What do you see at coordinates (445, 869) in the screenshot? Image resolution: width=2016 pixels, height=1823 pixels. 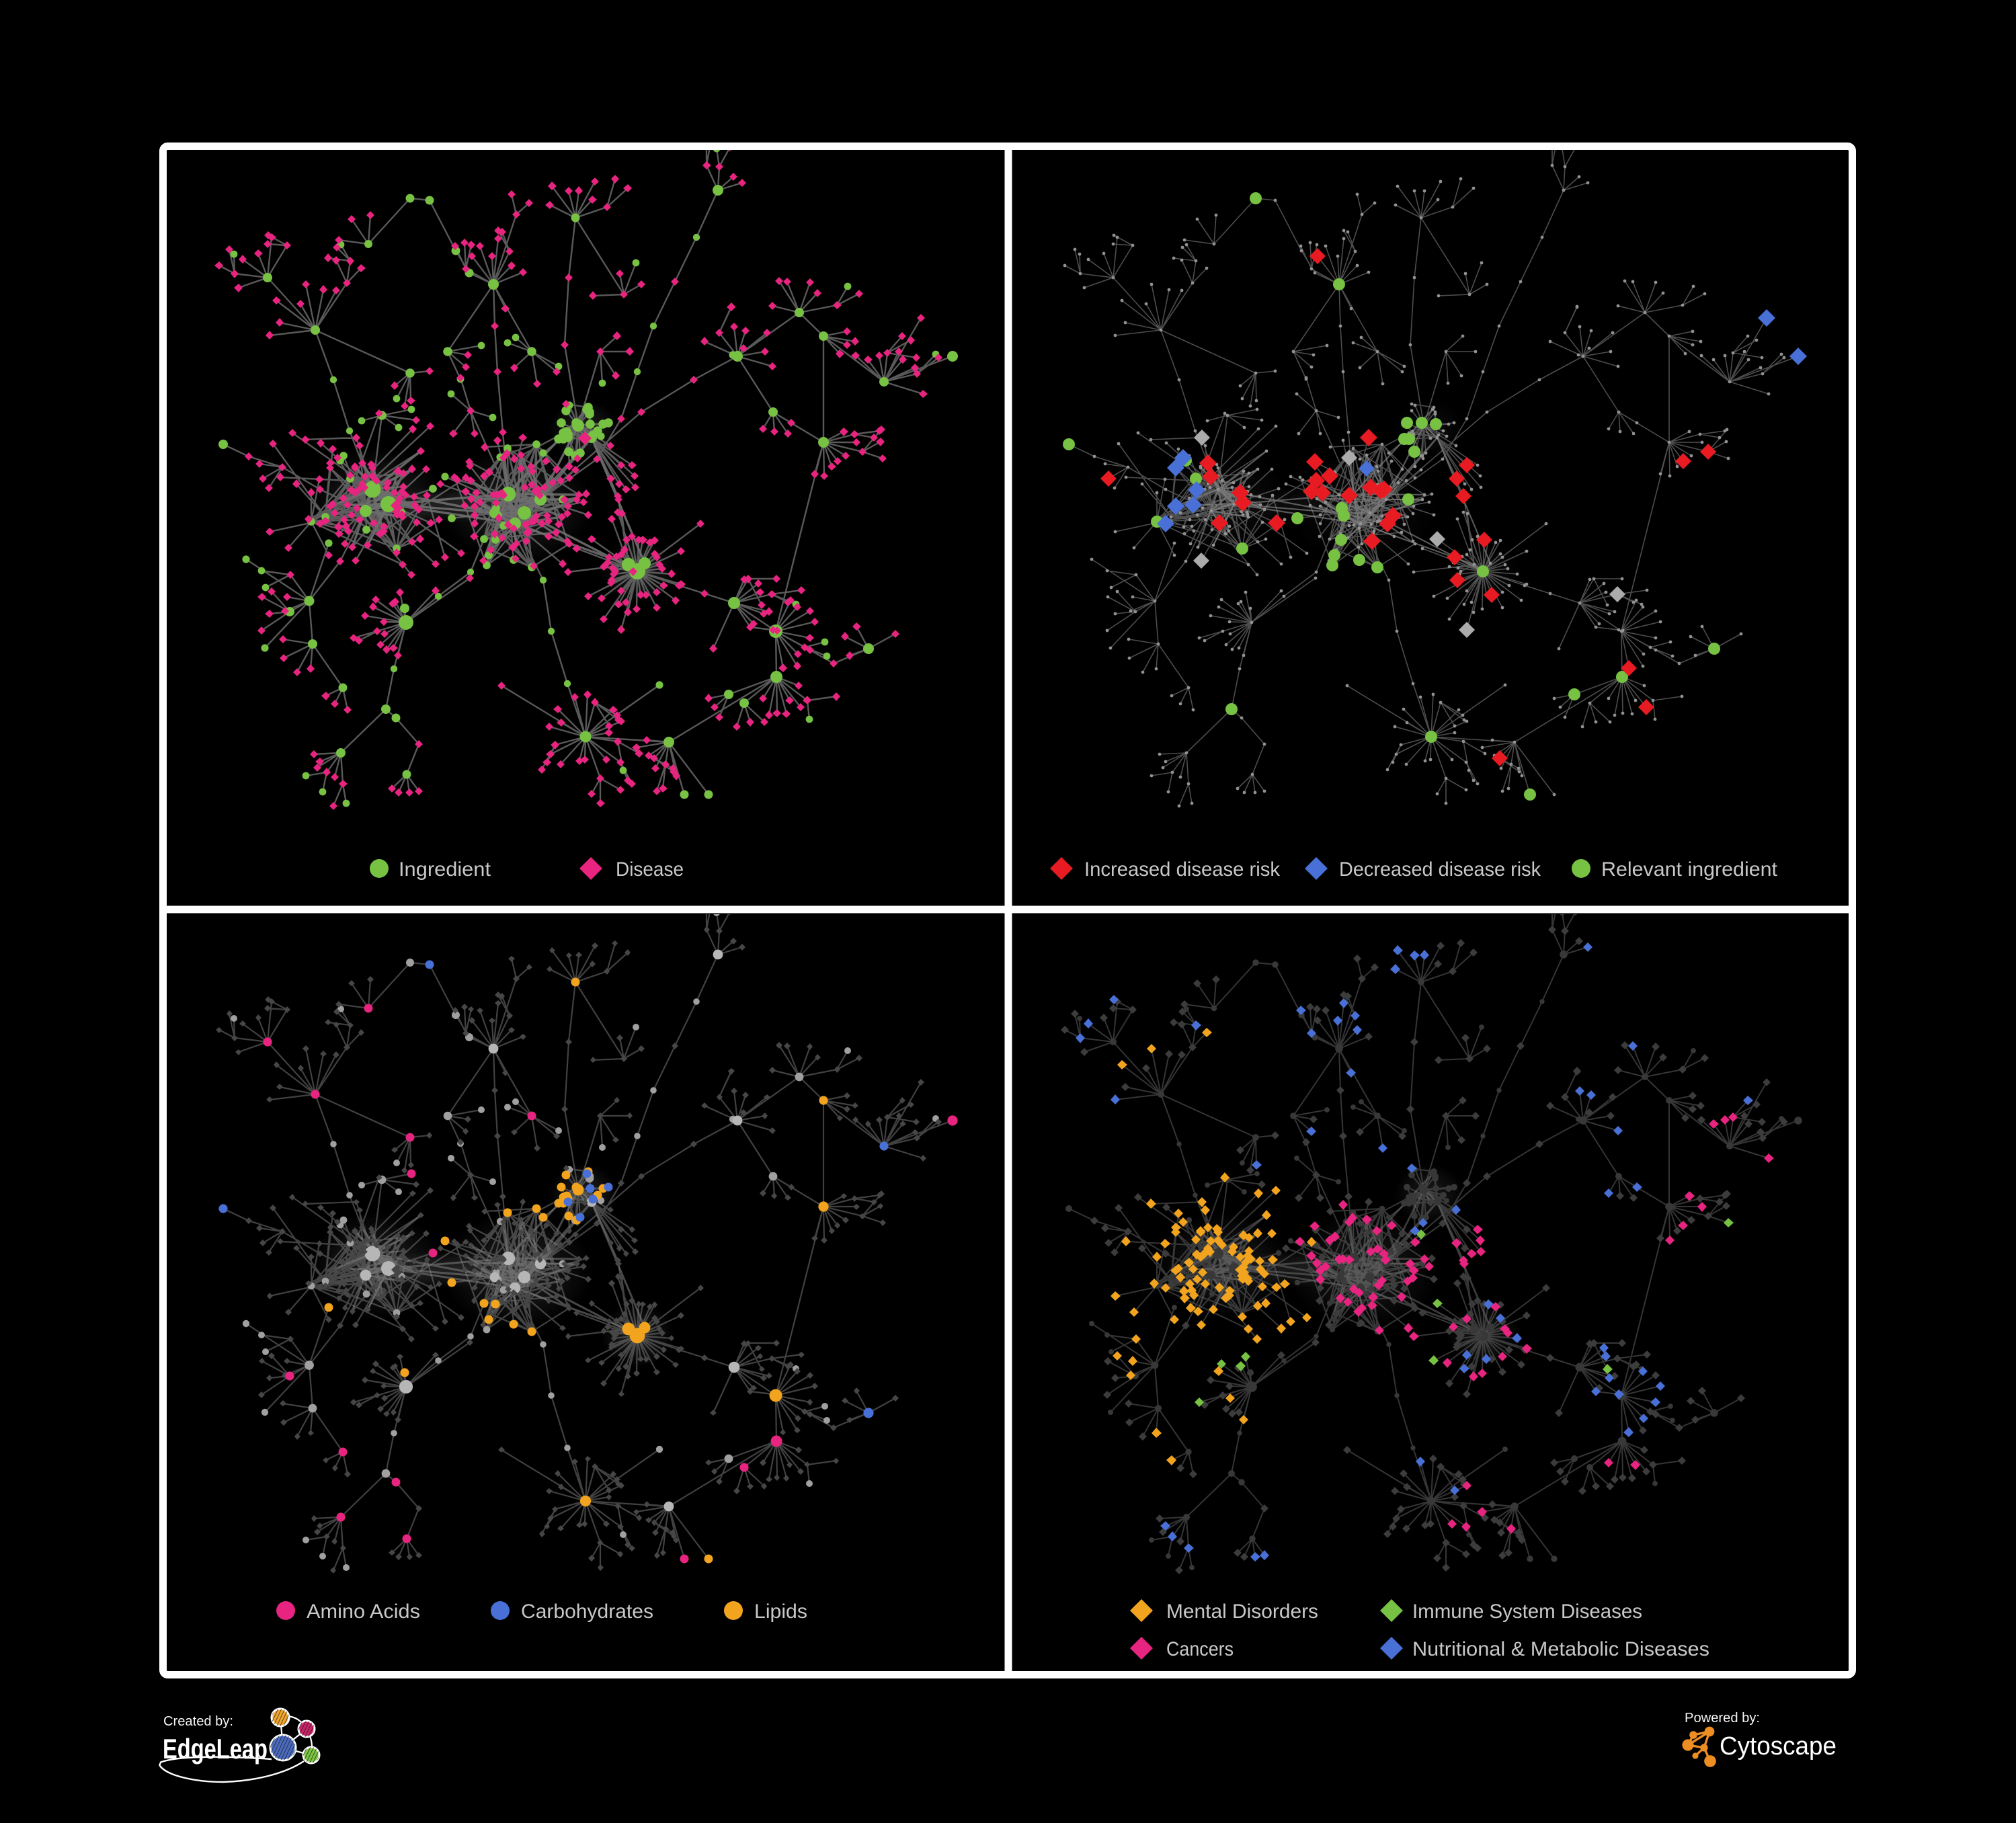 I see `svg-text: Ingredient` at bounding box center [445, 869].